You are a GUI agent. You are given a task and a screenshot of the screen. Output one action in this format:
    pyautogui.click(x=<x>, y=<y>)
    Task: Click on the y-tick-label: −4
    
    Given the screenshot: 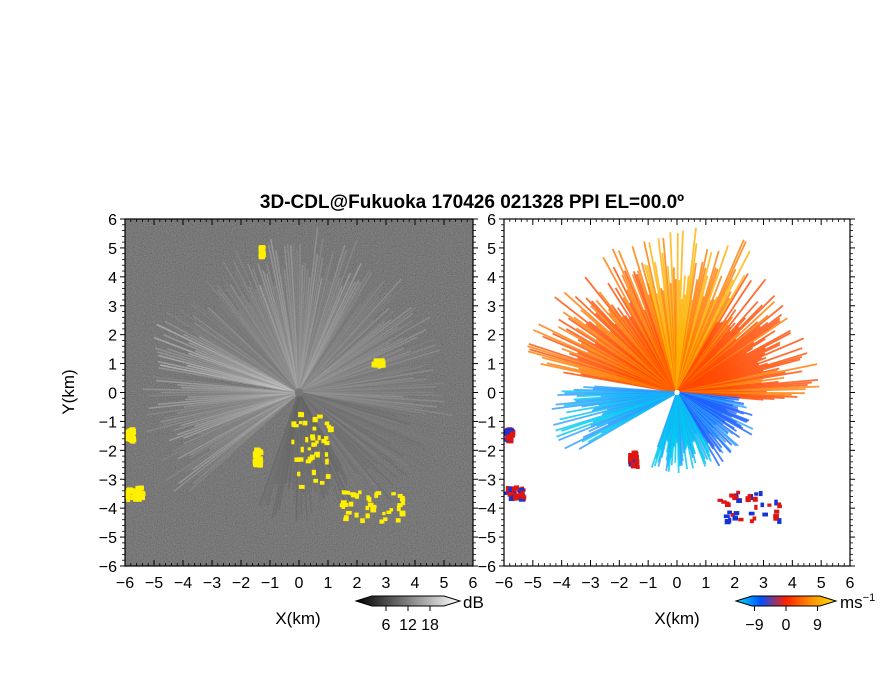 What is the action you would take?
    pyautogui.click(x=108, y=509)
    